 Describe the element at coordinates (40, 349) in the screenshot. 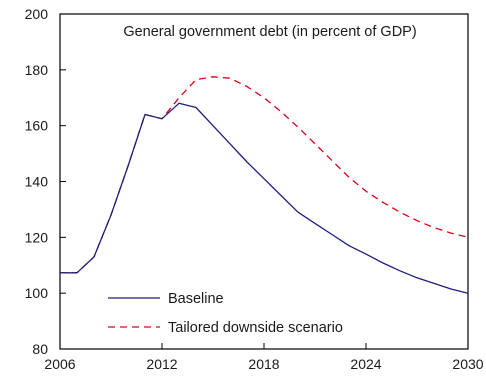

I see `y-tick-label: 80` at that location.